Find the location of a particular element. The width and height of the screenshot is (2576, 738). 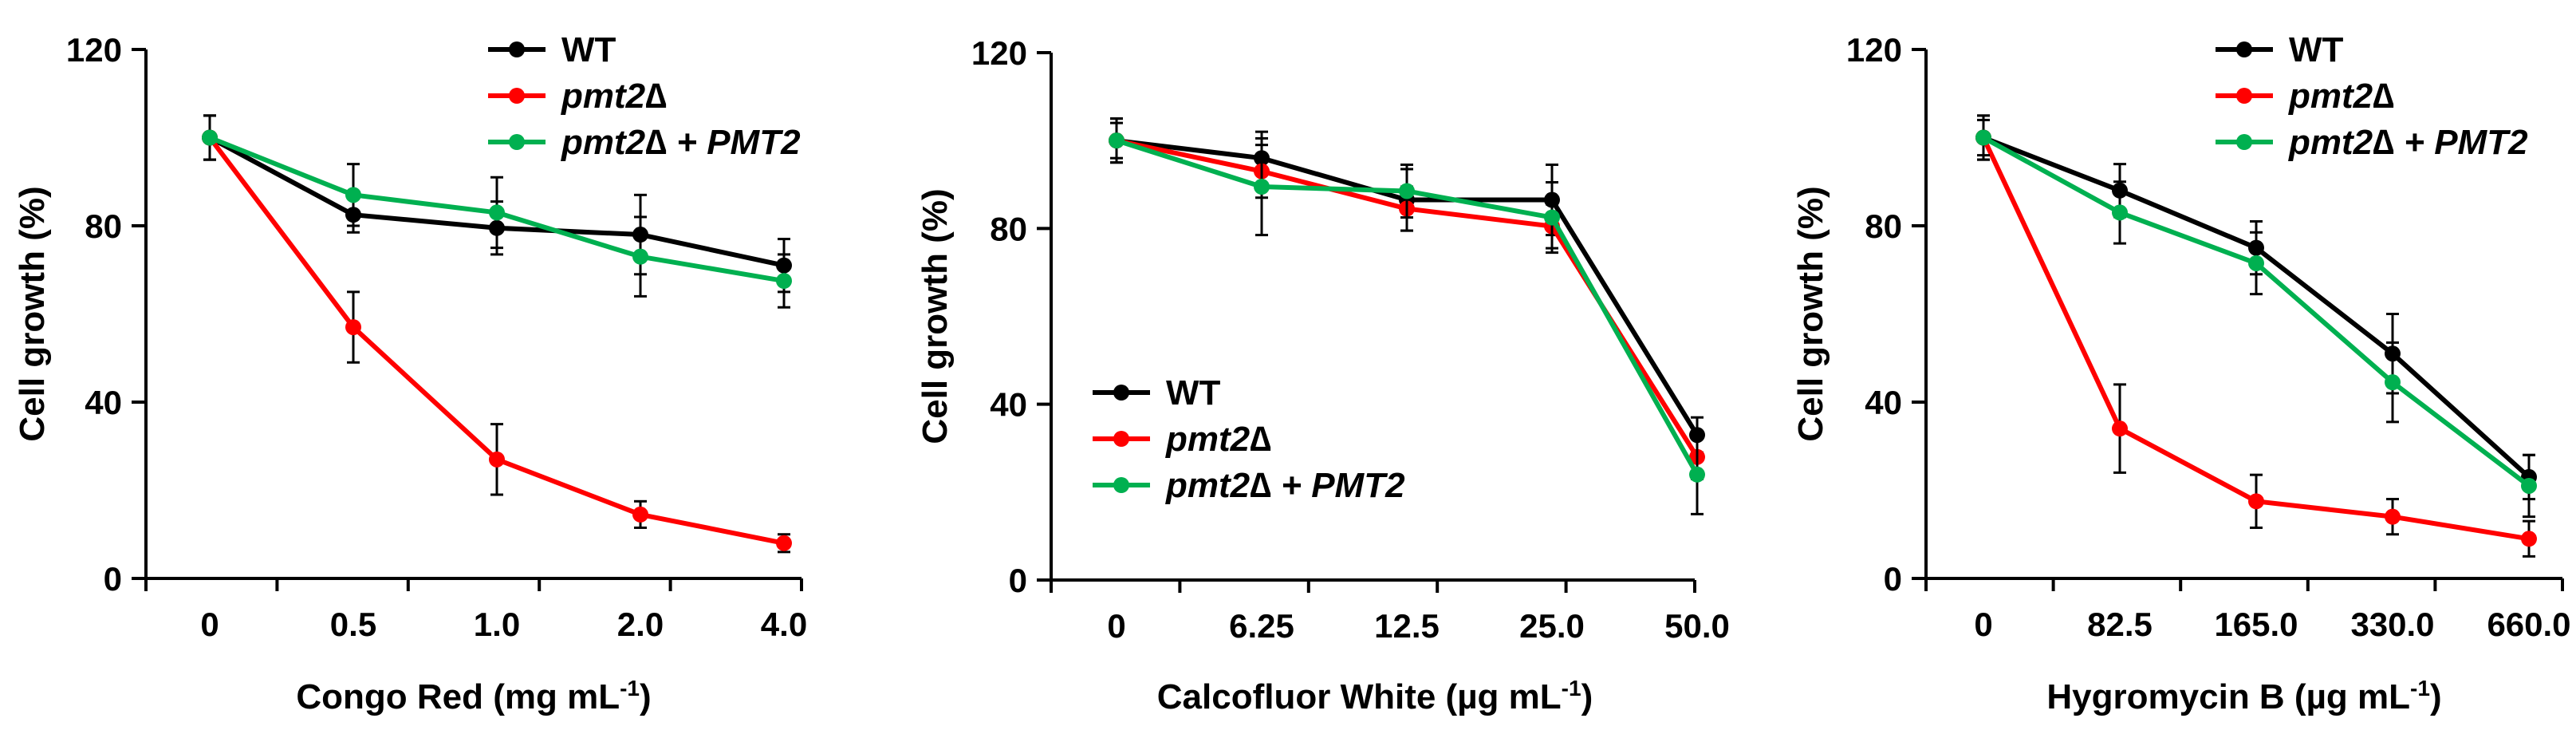

x-tick-label: 82.5 is located at coordinates (2120, 624).